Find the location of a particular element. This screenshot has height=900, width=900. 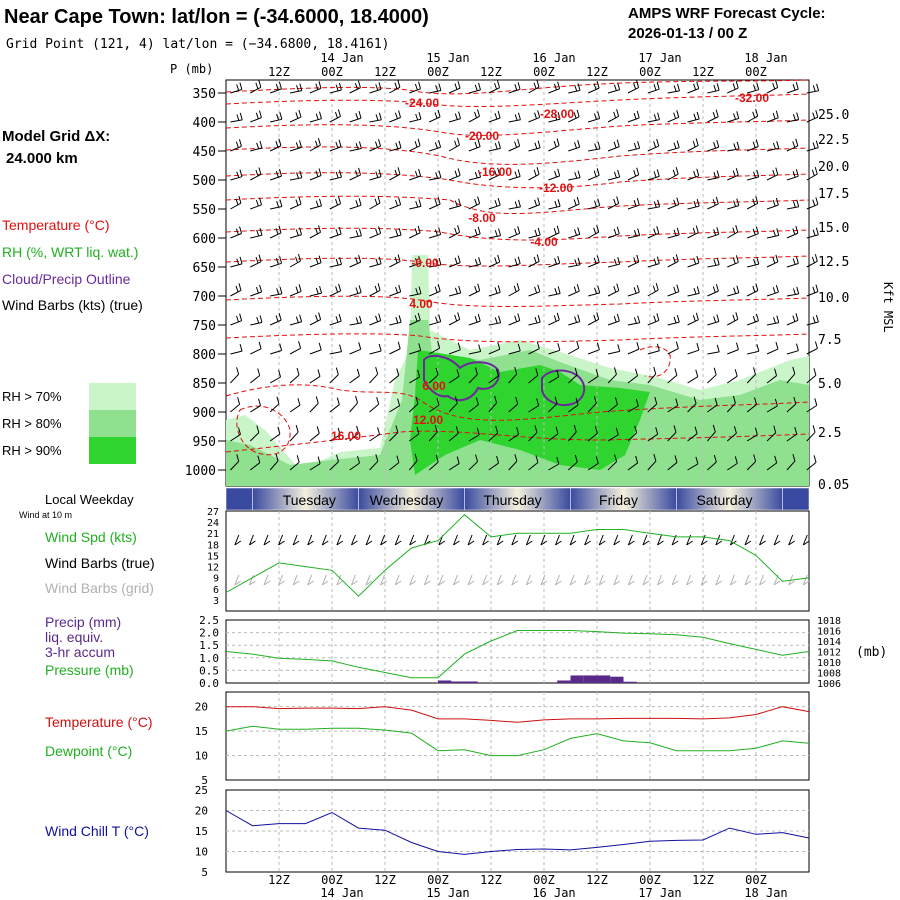

temp-series is located at coordinates (517, 731).